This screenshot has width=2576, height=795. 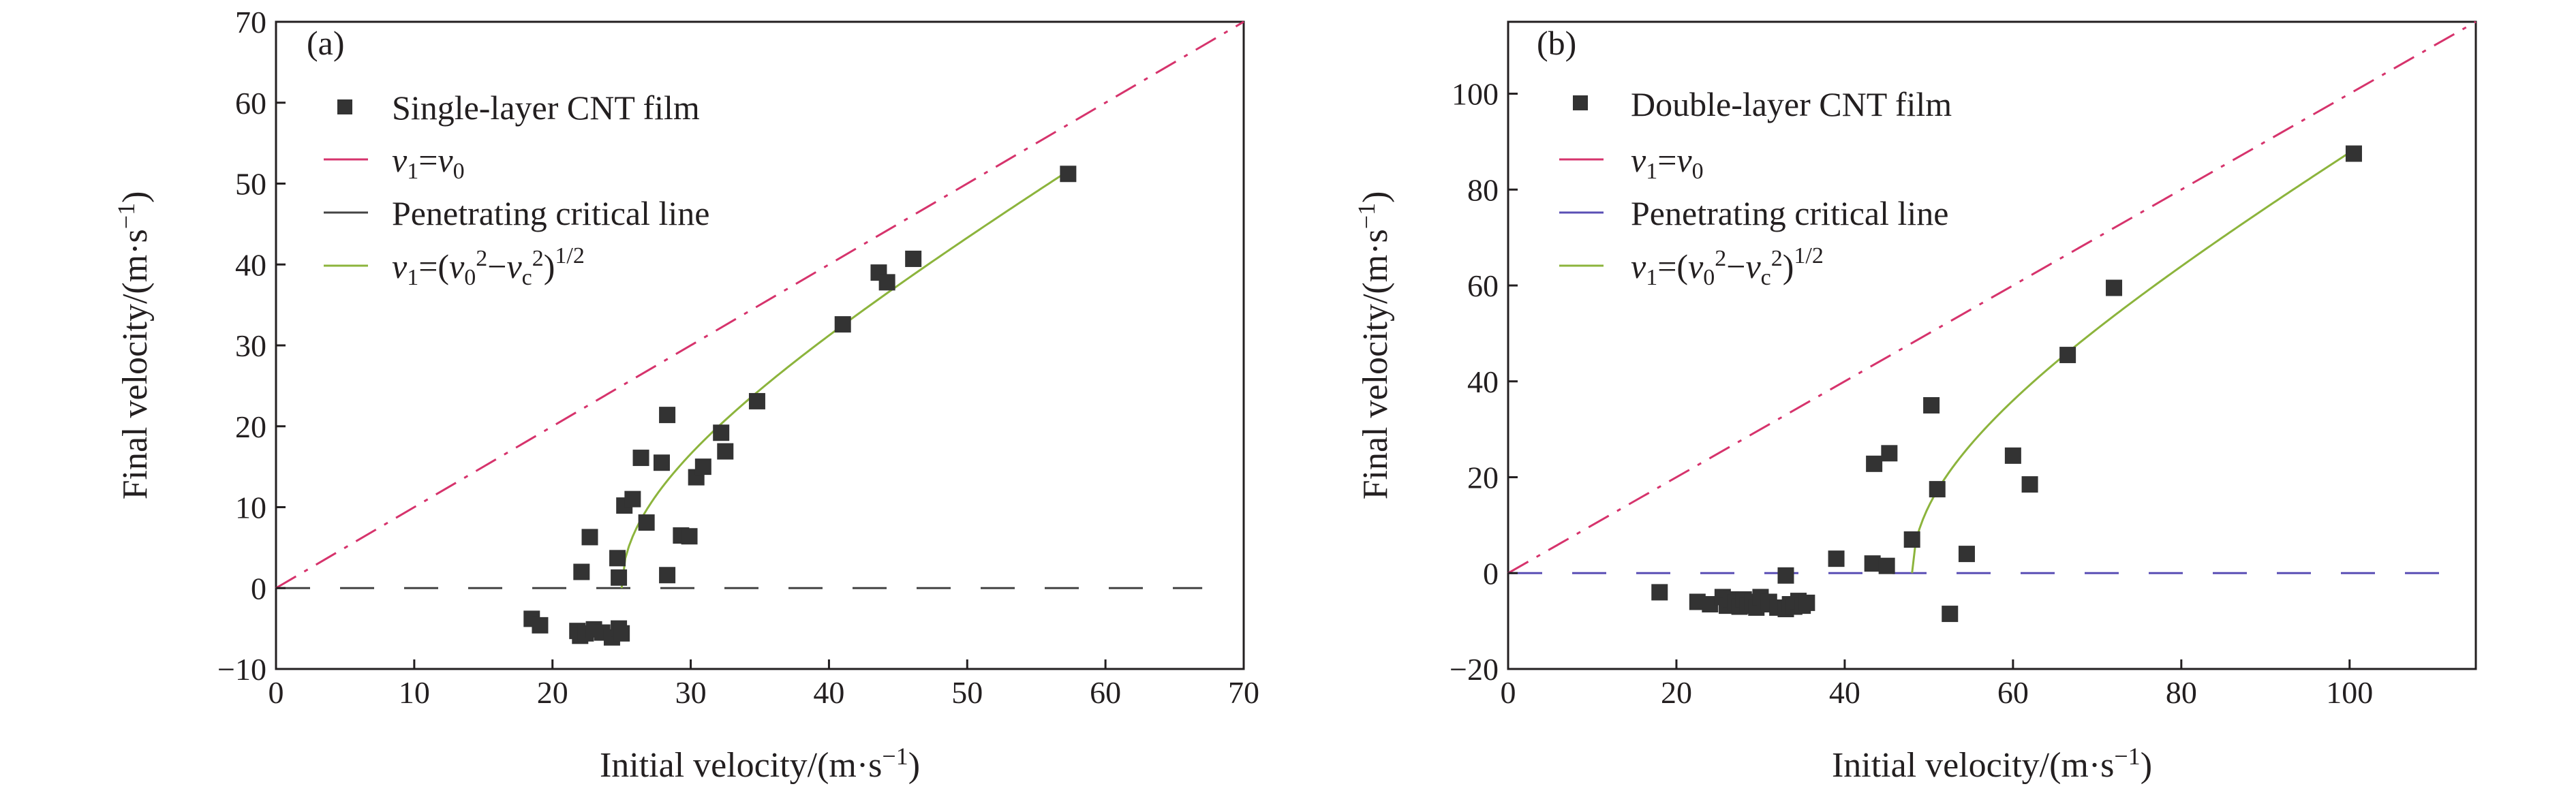 What do you see at coordinates (967, 692) in the screenshot?
I see `x-tick-label: 50` at bounding box center [967, 692].